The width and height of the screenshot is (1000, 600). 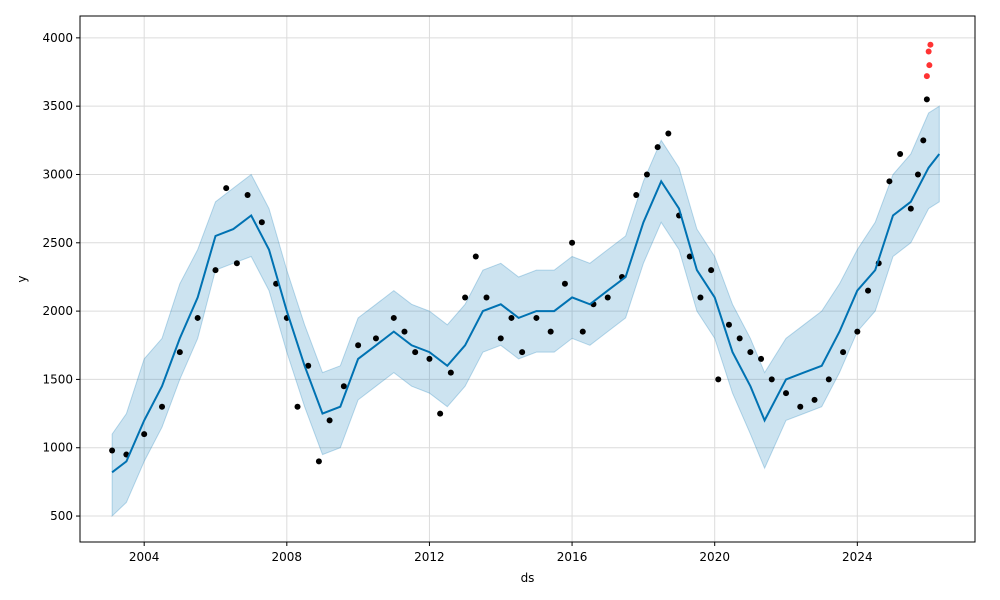 What do you see at coordinates (144, 557) in the screenshot?
I see `x-tick-label-0: 2004` at bounding box center [144, 557].